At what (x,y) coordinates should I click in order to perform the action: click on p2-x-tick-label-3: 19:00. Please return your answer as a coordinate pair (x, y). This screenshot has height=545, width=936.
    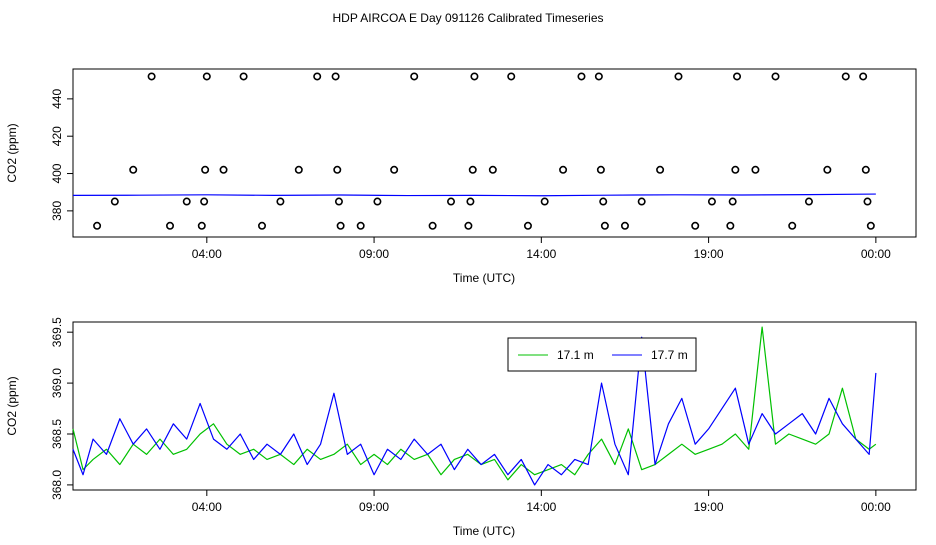
    Looking at the image, I should click on (709, 507).